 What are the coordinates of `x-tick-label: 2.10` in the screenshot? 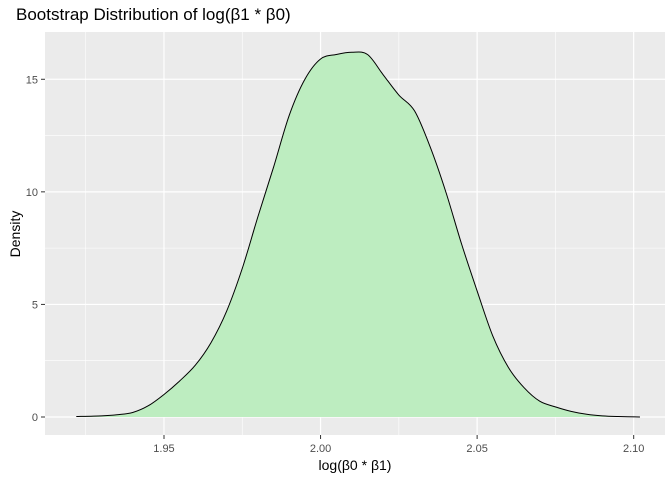 It's located at (633, 449).